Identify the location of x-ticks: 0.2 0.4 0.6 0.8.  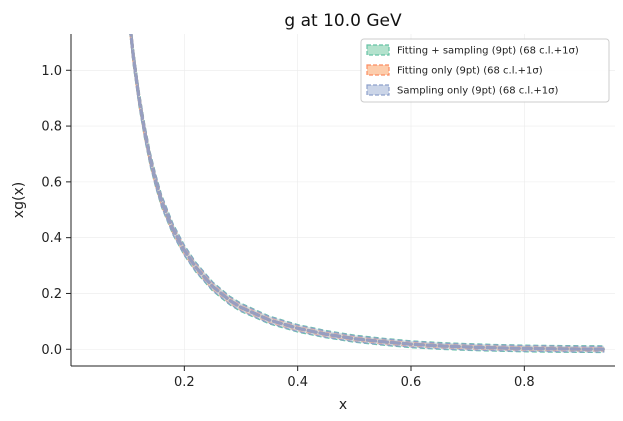
(354, 378).